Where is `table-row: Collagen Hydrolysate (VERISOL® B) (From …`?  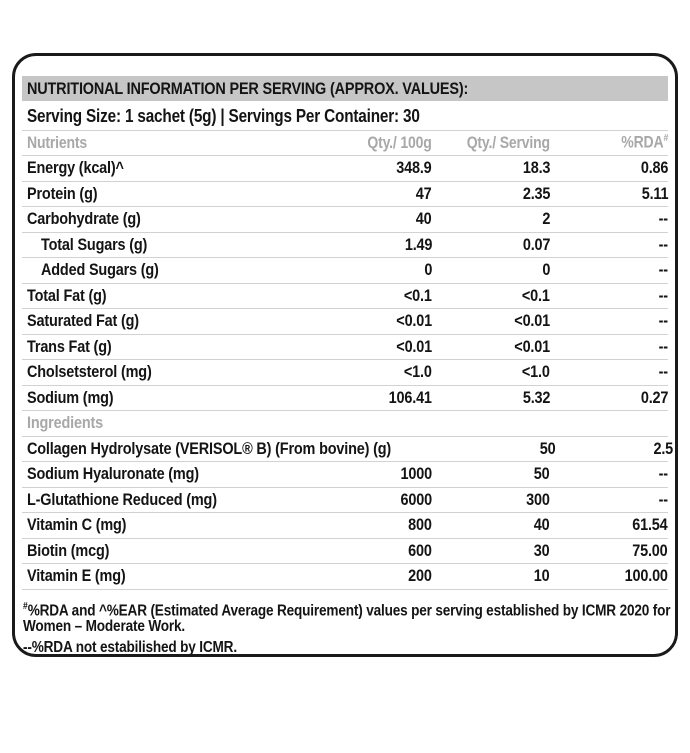
table-row: Collagen Hydrolysate (VERISOL® B) (From … is located at coordinates (347, 449).